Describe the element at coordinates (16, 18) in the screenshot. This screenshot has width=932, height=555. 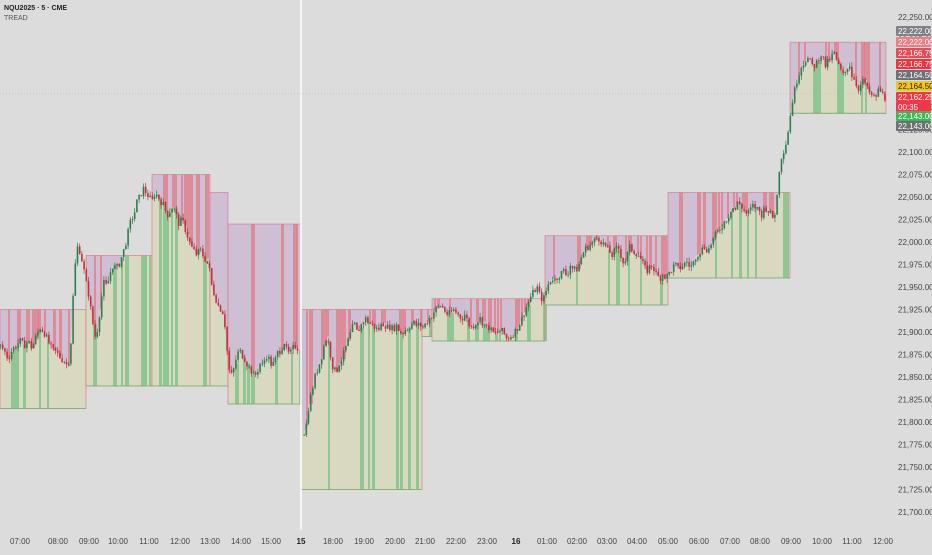
I see `indicator-name: TREAD` at that location.